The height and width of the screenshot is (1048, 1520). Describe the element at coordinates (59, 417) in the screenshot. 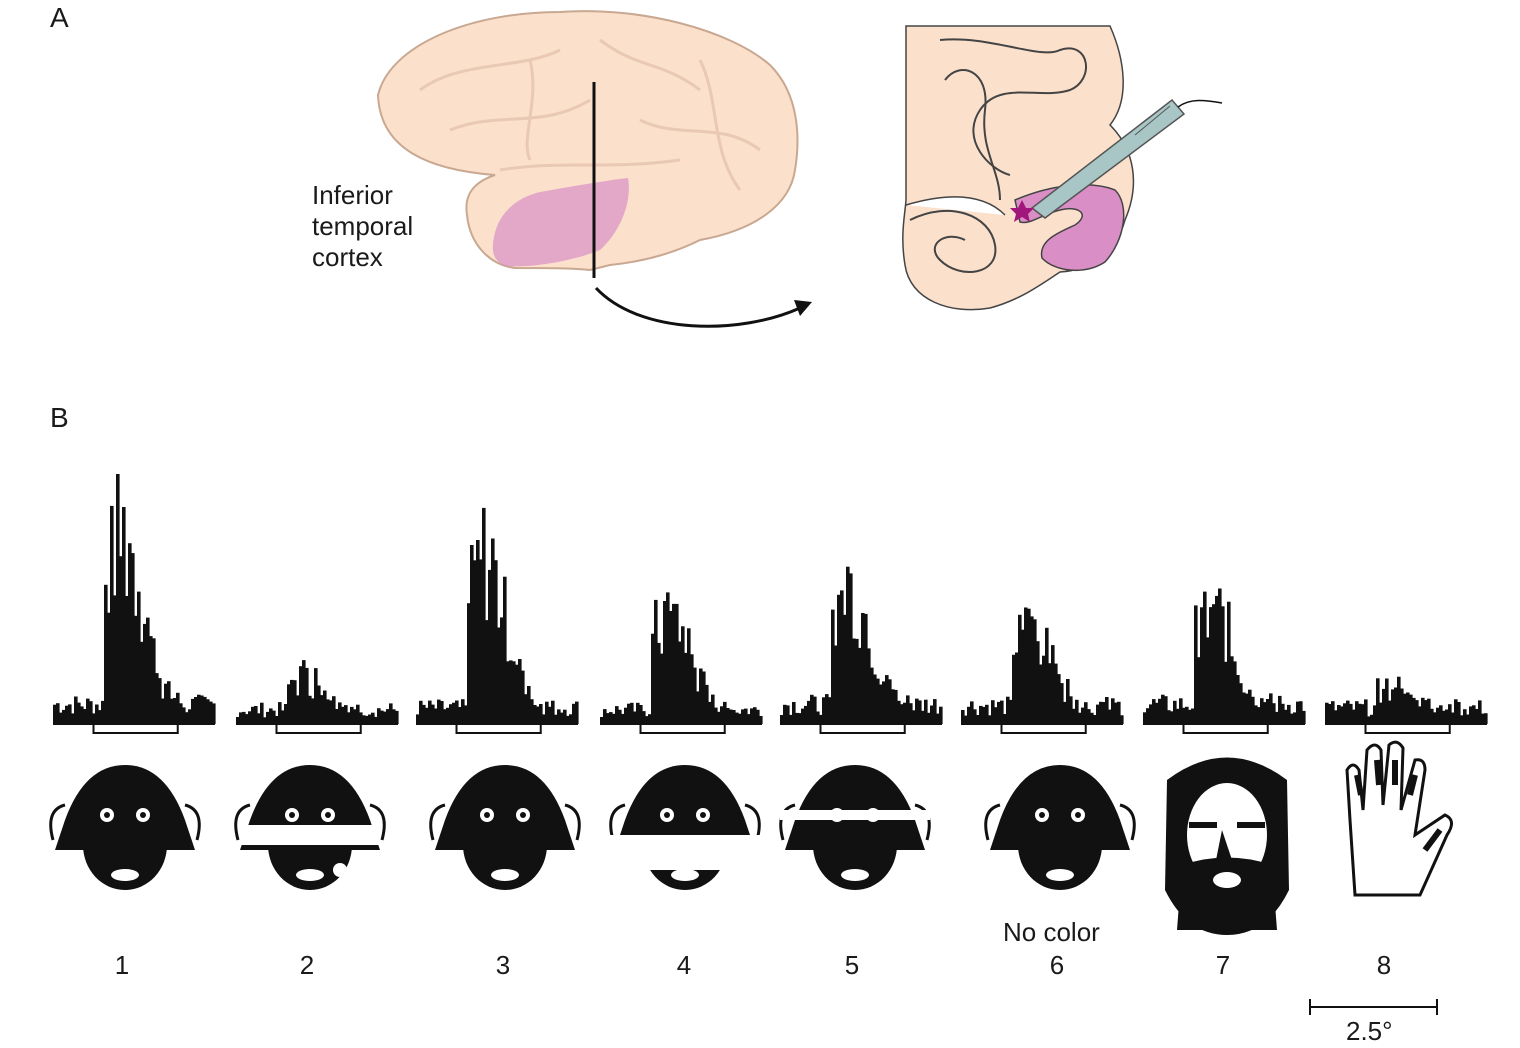

I see `panel-b-letter: B` at that location.